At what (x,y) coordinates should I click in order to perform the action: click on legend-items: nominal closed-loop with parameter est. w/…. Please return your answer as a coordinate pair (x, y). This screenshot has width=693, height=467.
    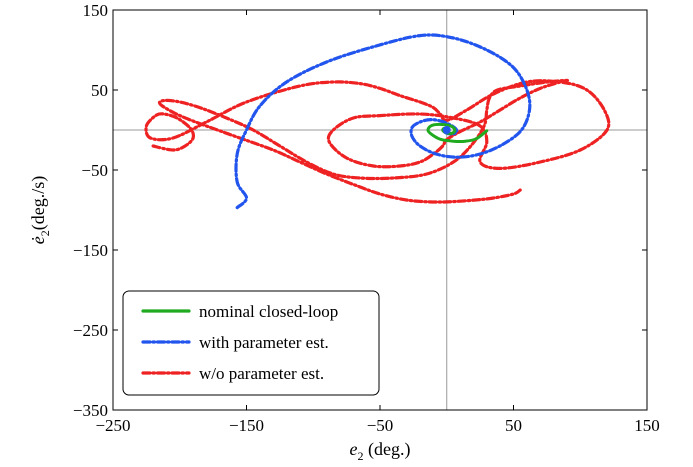
    Looking at the image, I should click on (239, 342).